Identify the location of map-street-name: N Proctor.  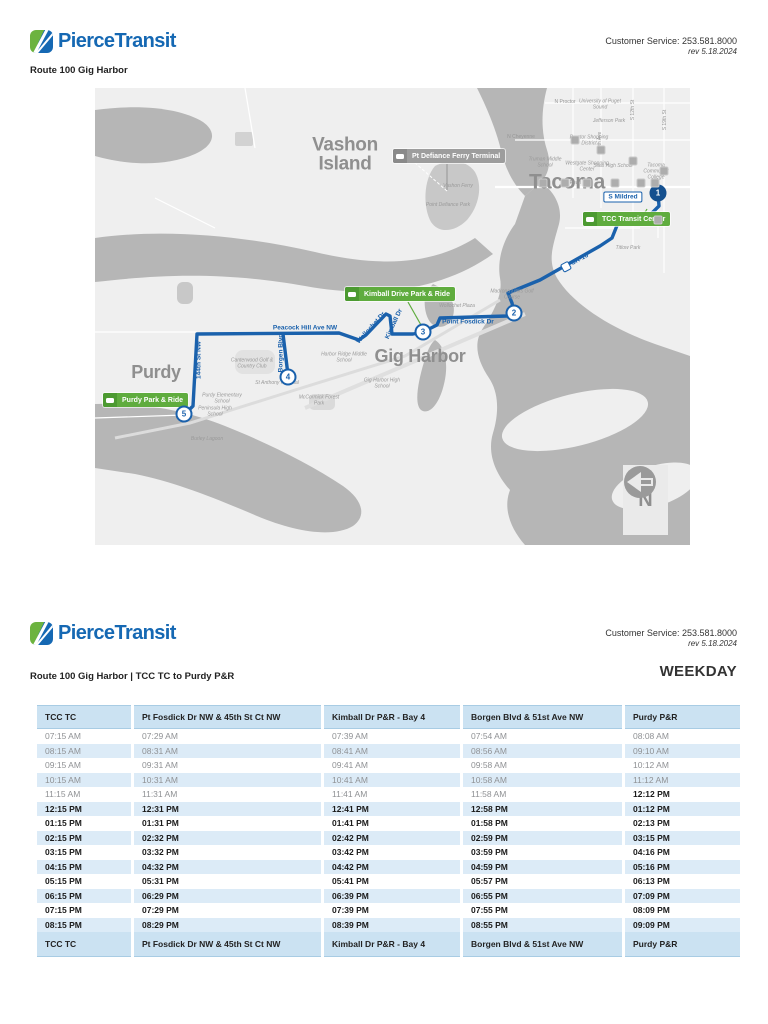
(565, 102).